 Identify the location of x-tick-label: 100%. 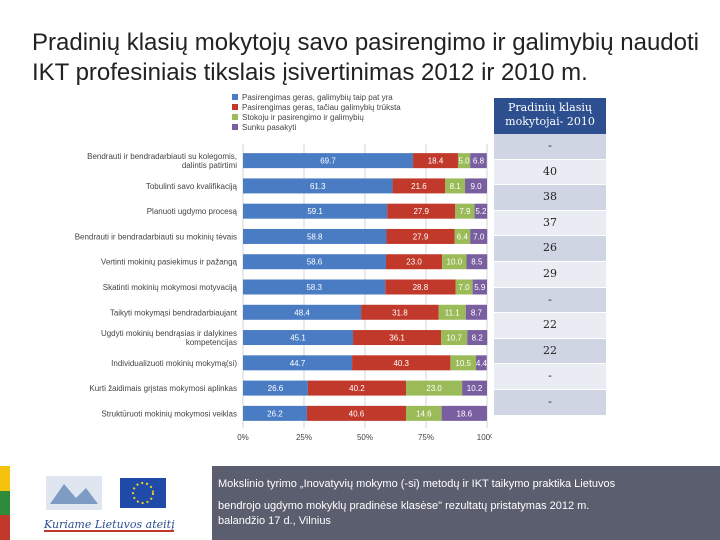
(484, 437).